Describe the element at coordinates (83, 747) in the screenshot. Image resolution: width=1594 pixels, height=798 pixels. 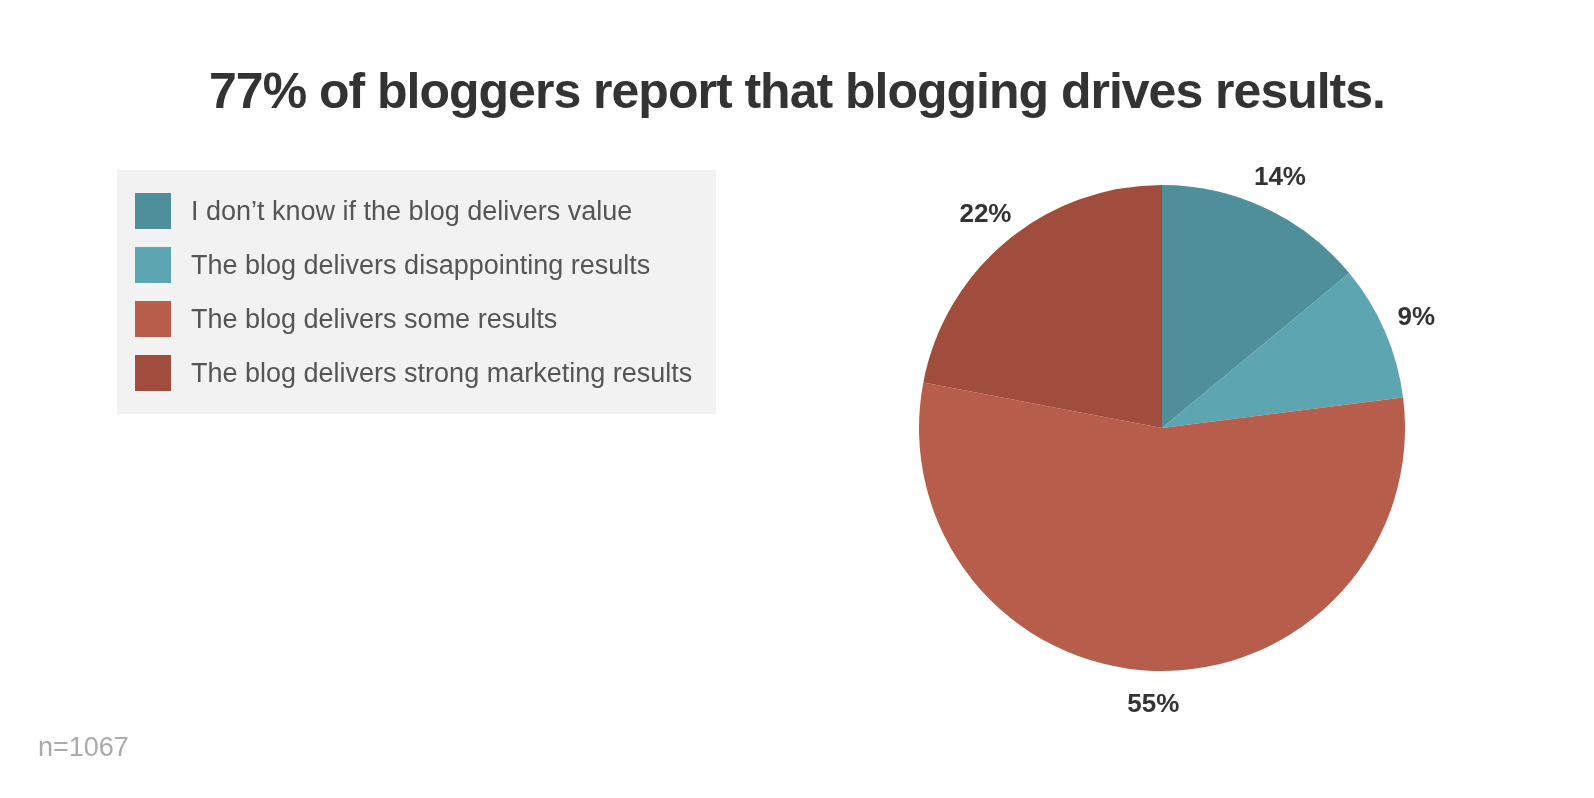
I see `text: n=1067` at that location.